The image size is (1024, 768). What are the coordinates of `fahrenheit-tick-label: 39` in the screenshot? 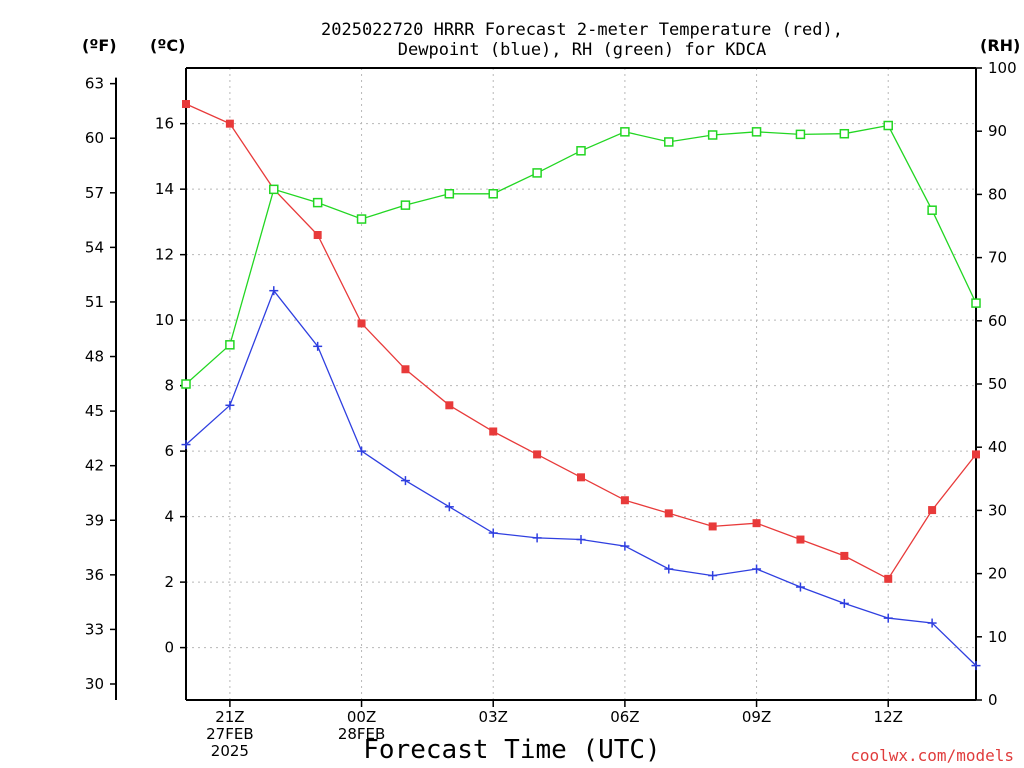 It's located at (94, 520).